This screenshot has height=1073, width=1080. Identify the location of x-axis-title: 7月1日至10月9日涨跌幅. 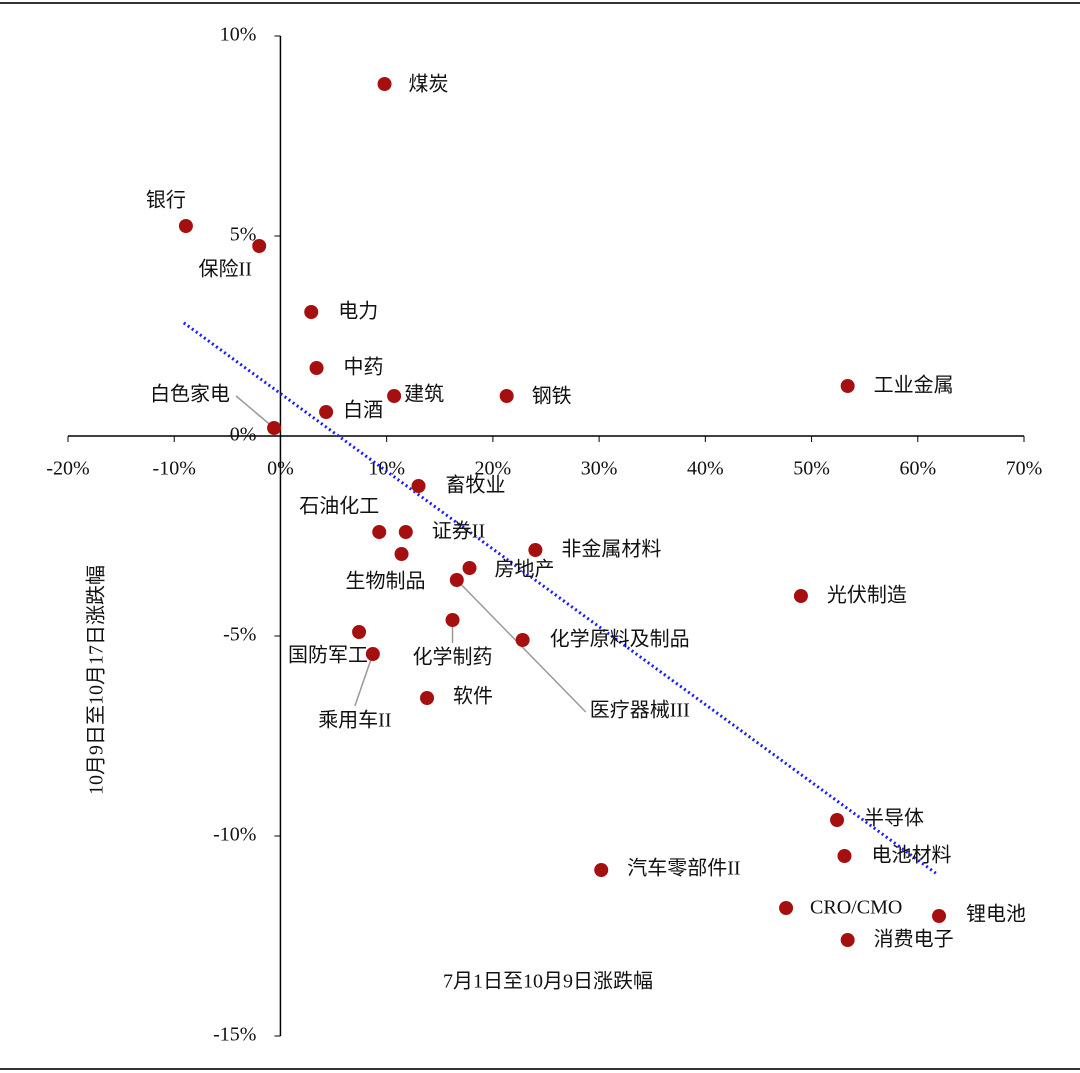
(548, 981).